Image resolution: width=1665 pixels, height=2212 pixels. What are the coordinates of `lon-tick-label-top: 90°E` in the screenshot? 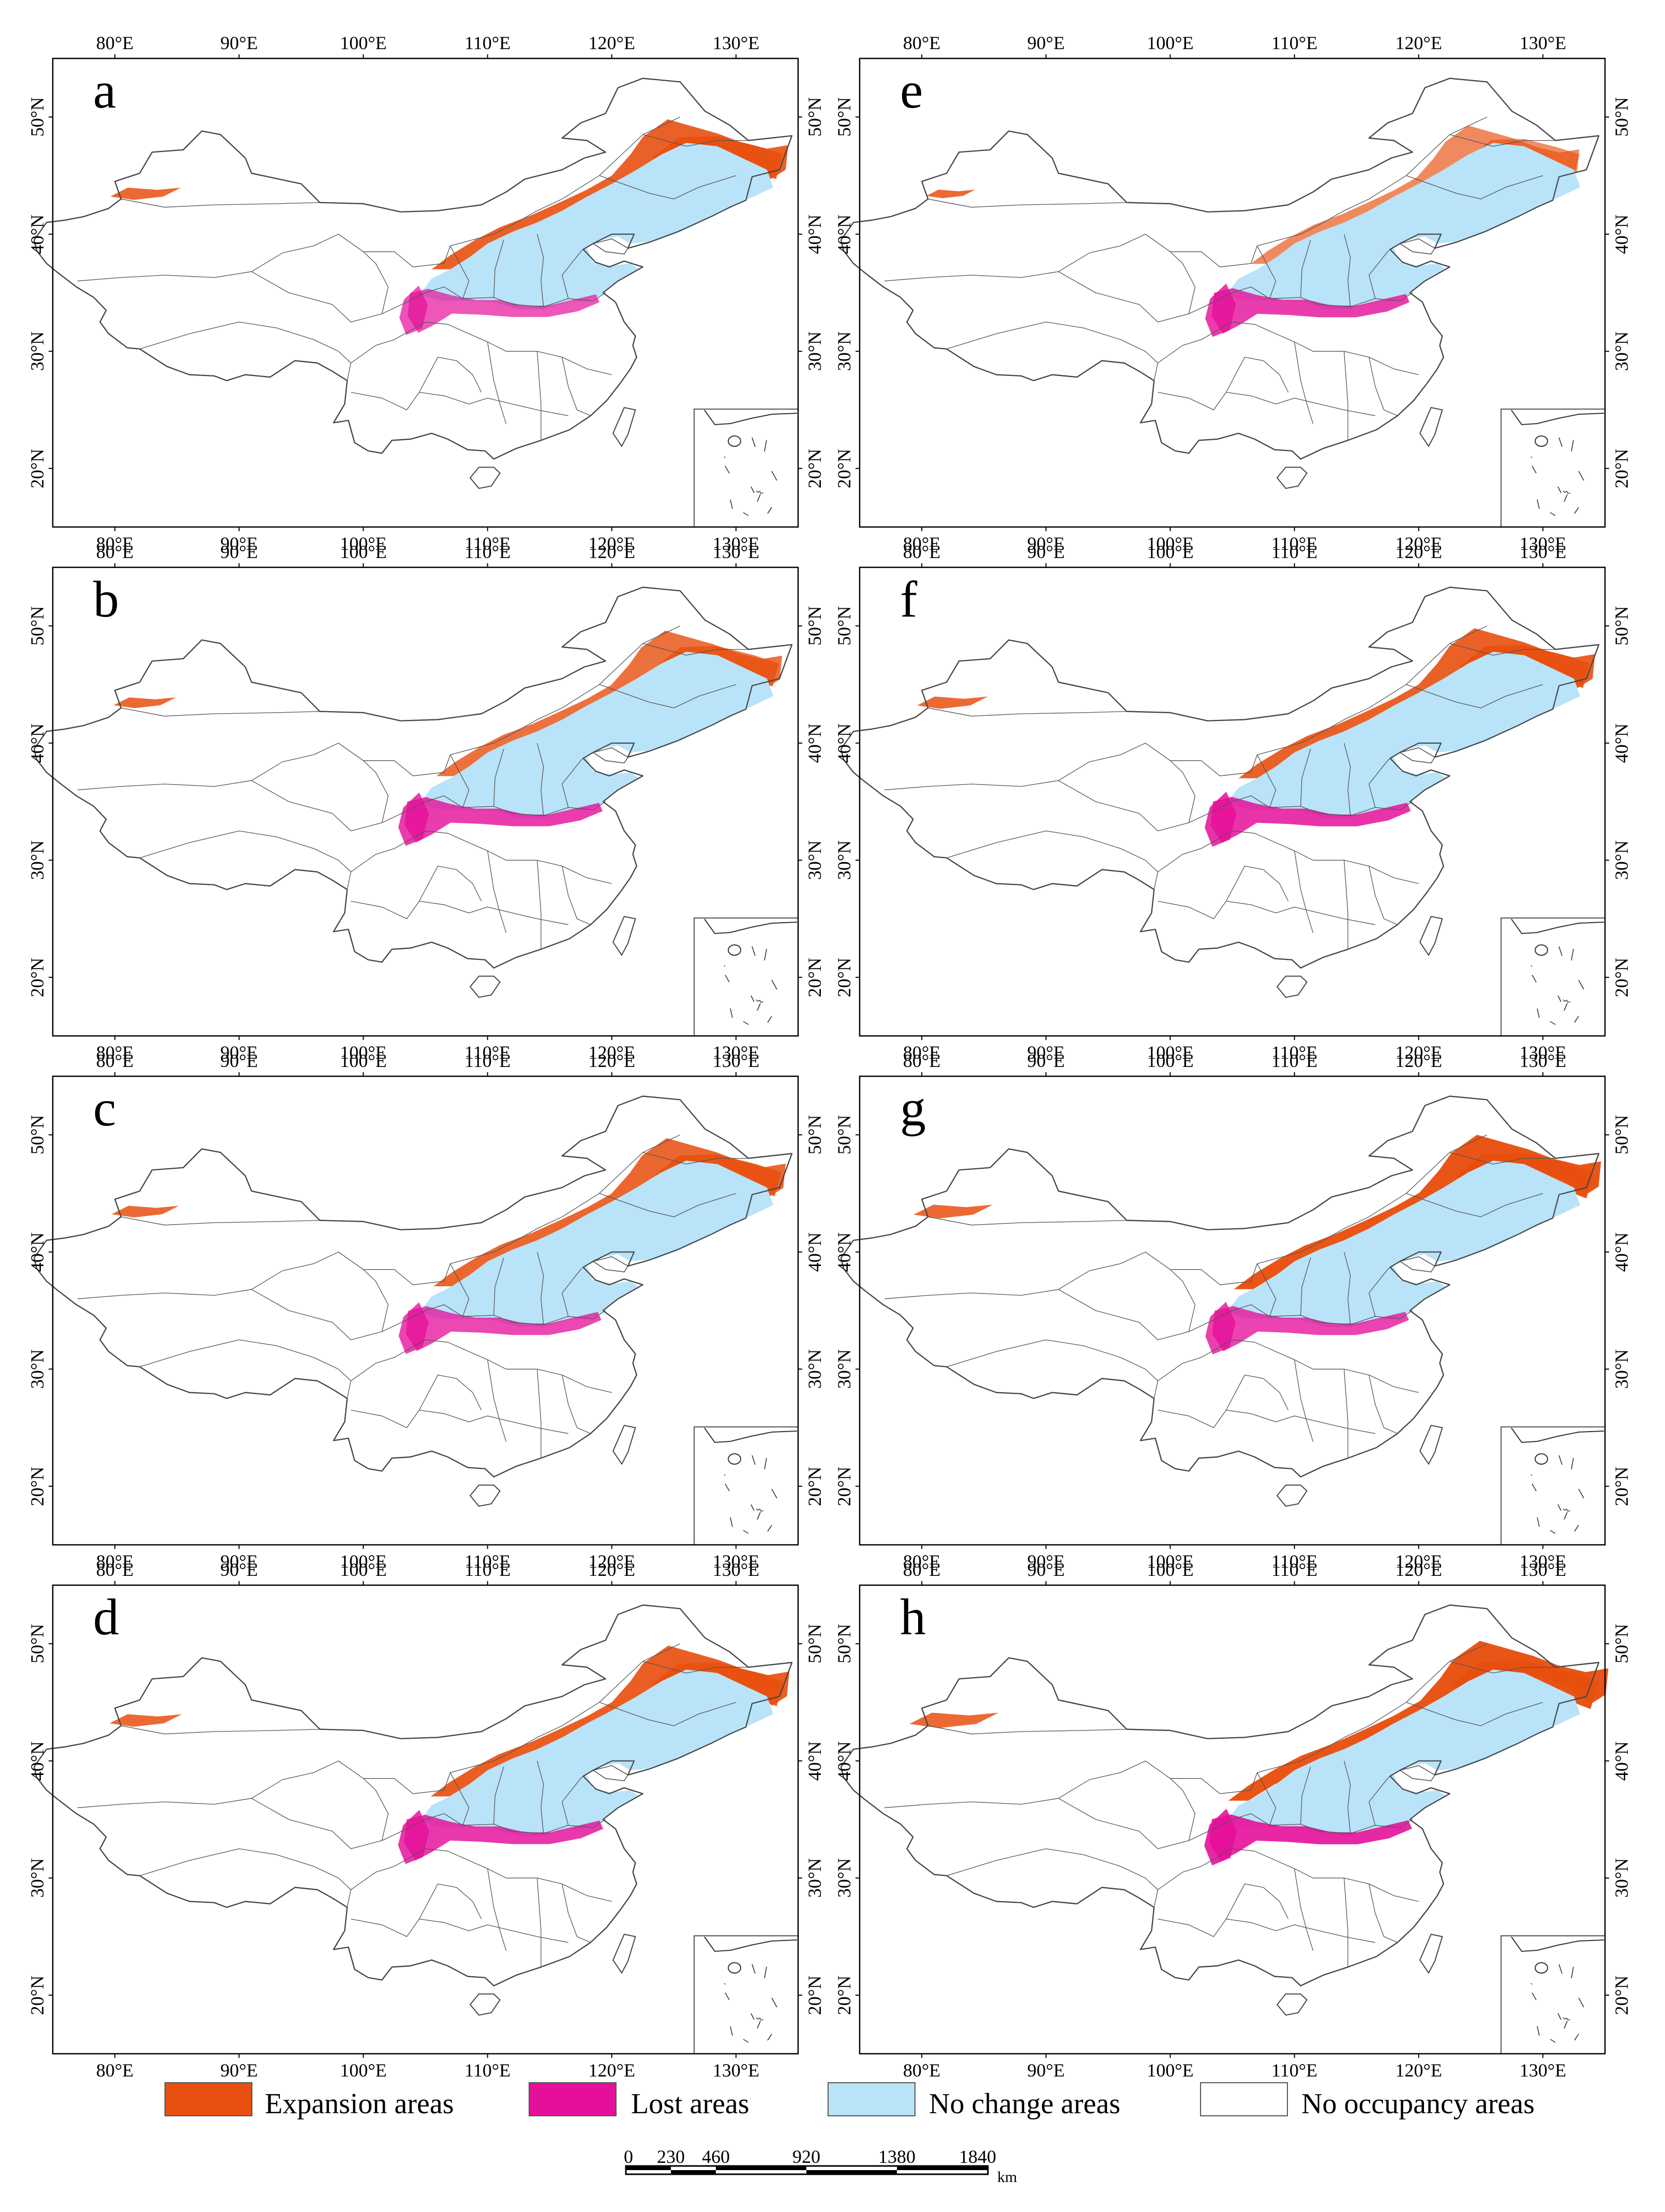 It's located at (1046, 1061).